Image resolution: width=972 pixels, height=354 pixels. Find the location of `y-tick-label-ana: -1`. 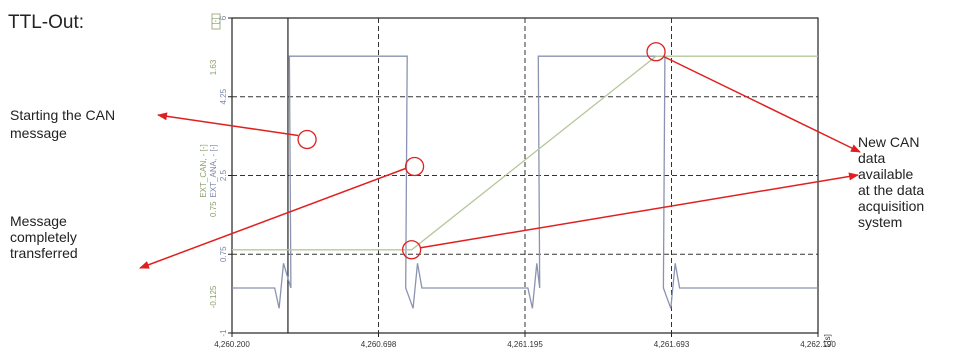

y-tick-label-ana: -1 is located at coordinates (223, 333).